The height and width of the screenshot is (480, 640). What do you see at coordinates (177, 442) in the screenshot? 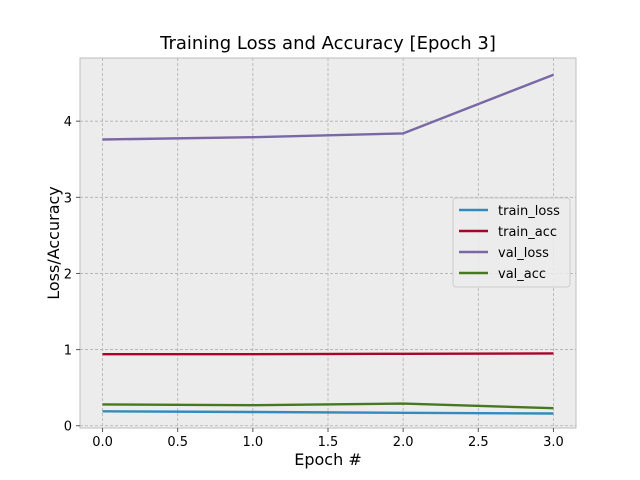
I see `x-tick-label: 0.5` at bounding box center [177, 442].